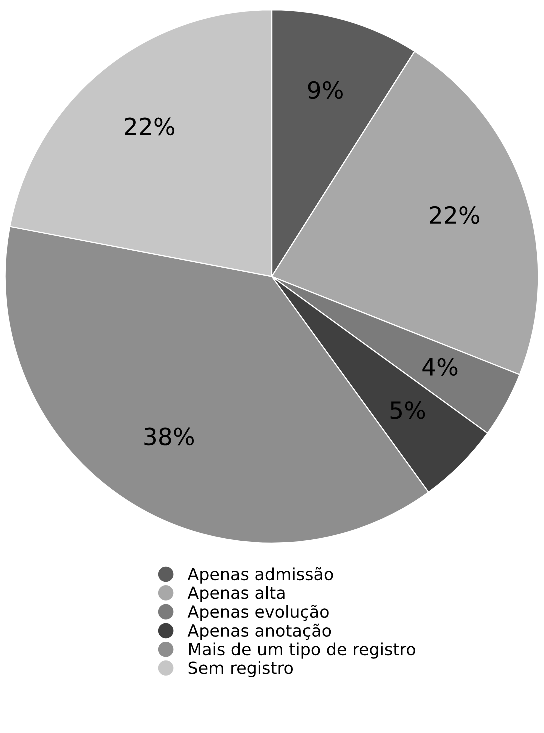 The height and width of the screenshot is (733, 544). Describe the element at coordinates (258, 613) in the screenshot. I see `legend-label: Apenas evolução` at that location.